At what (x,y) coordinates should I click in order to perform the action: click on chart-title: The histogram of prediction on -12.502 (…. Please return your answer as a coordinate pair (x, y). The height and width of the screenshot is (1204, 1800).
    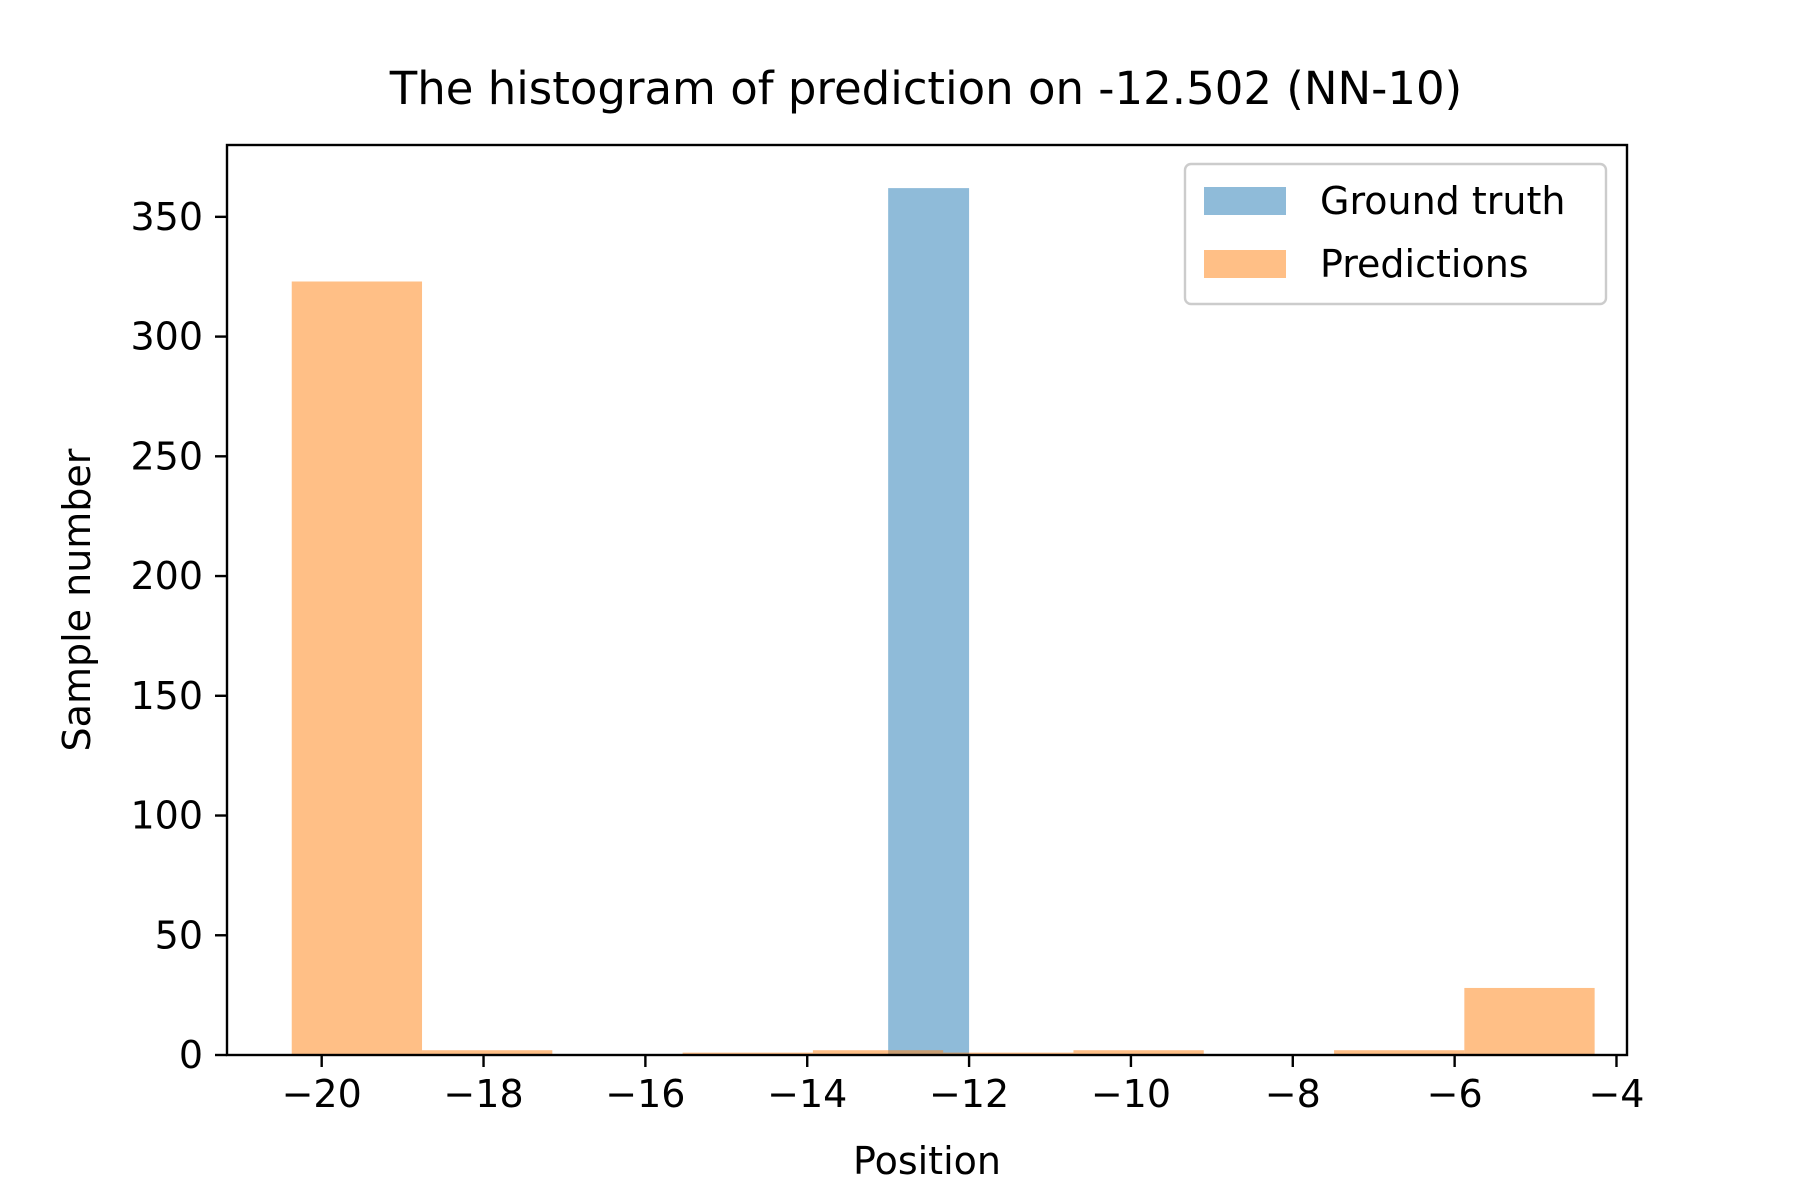
    Looking at the image, I should click on (925, 88).